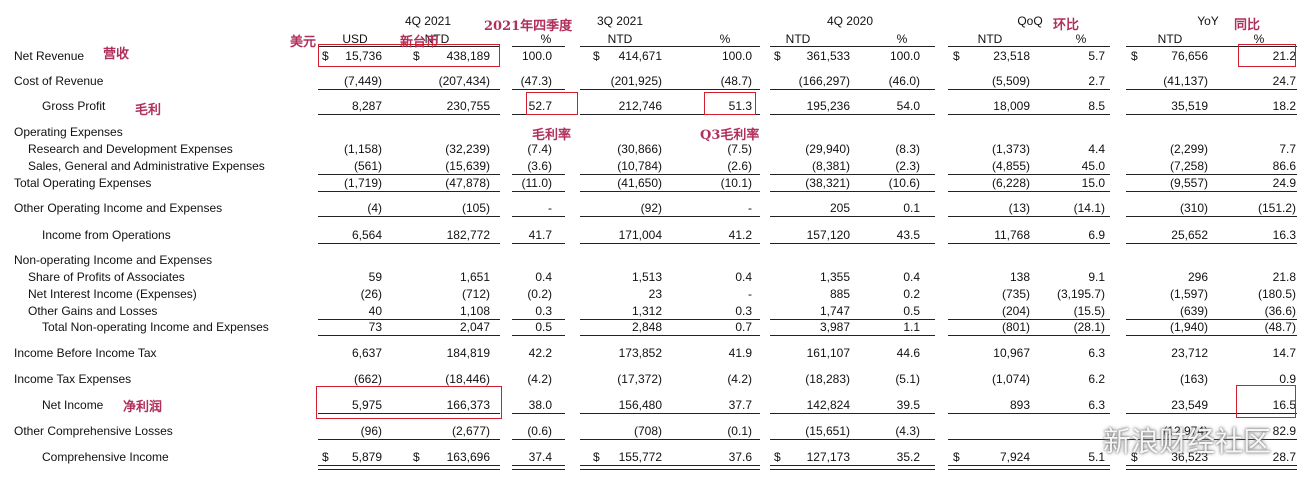 The width and height of the screenshot is (1309, 482). What do you see at coordinates (736, 81) in the screenshot?
I see `table-cell: (48.7)` at bounding box center [736, 81].